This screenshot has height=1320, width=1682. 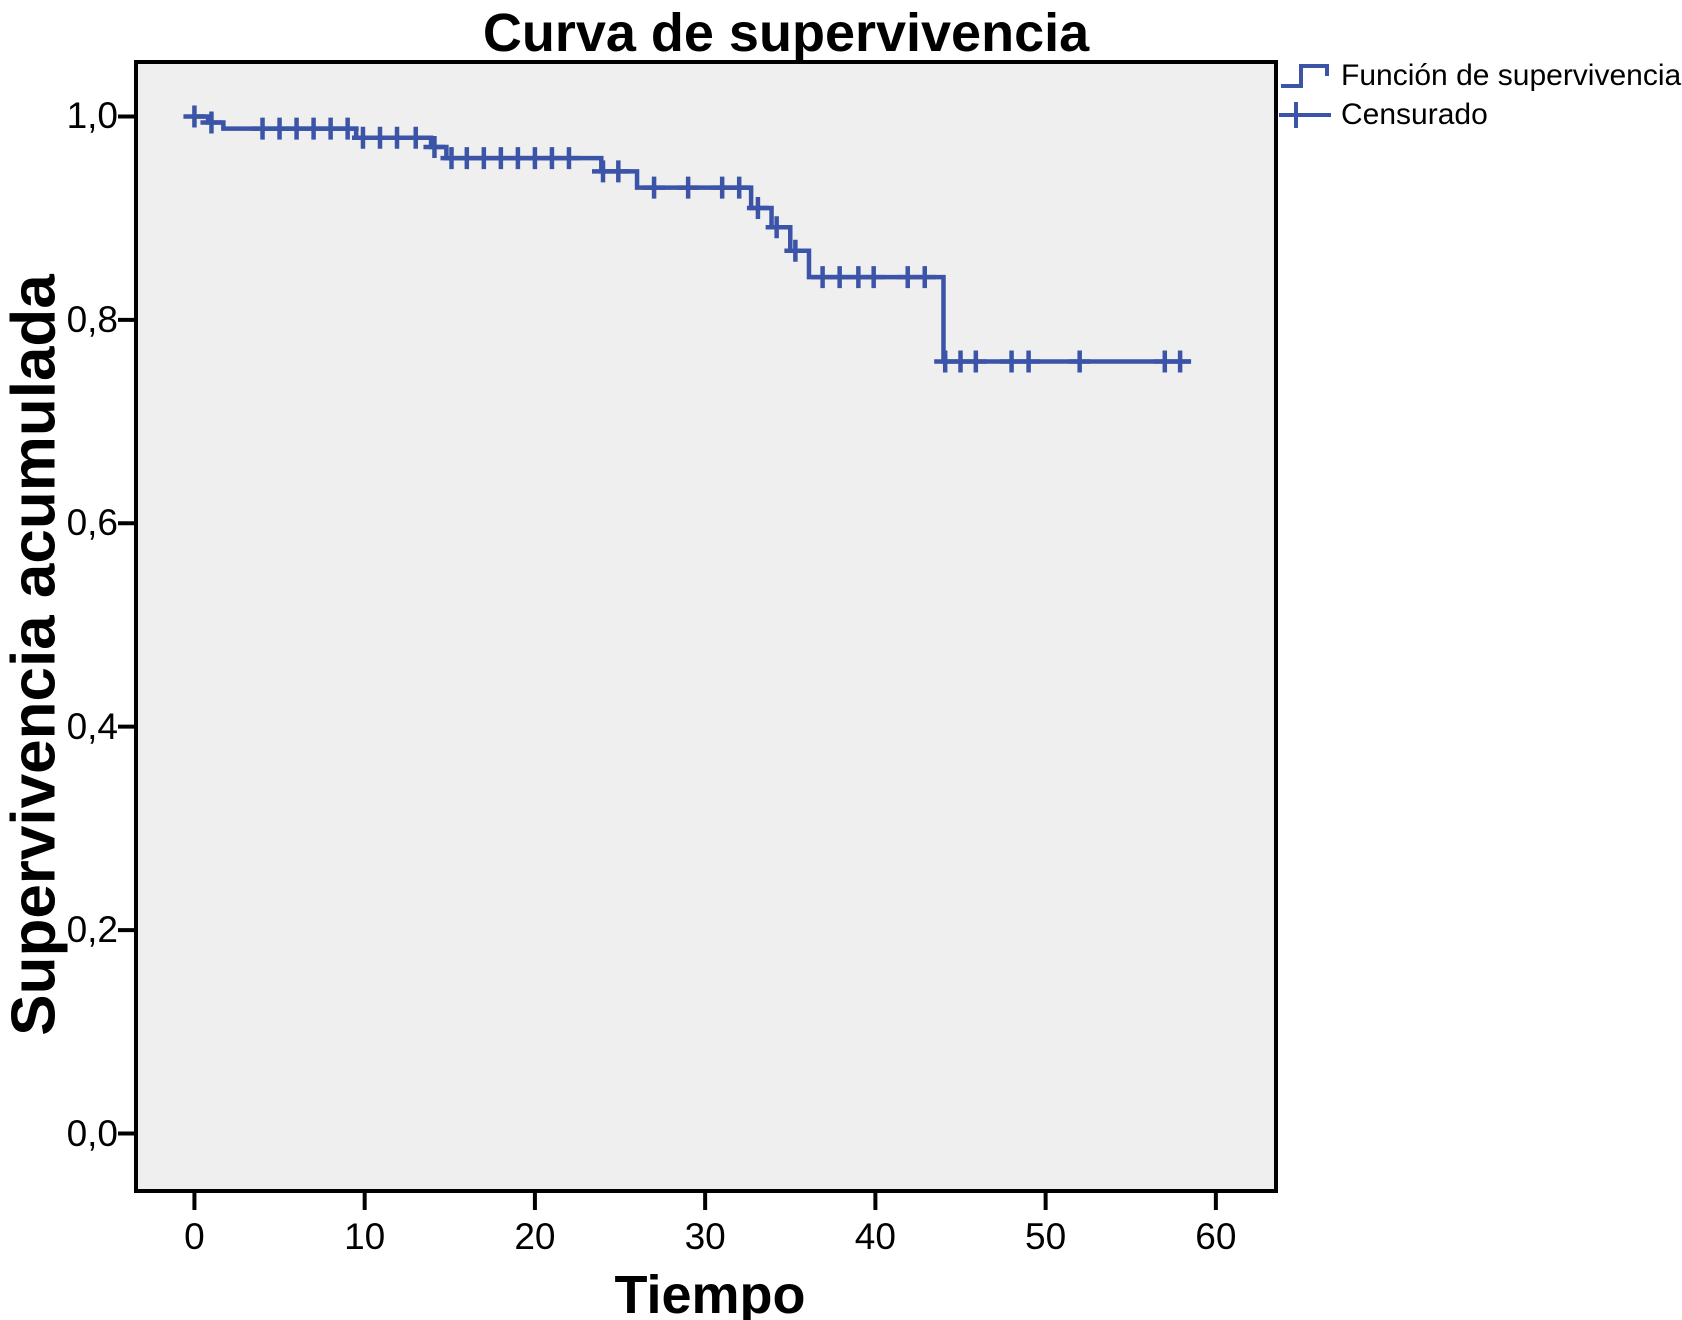 What do you see at coordinates (92, 1133) in the screenshot?
I see `y-tick-label: 0,0` at bounding box center [92, 1133].